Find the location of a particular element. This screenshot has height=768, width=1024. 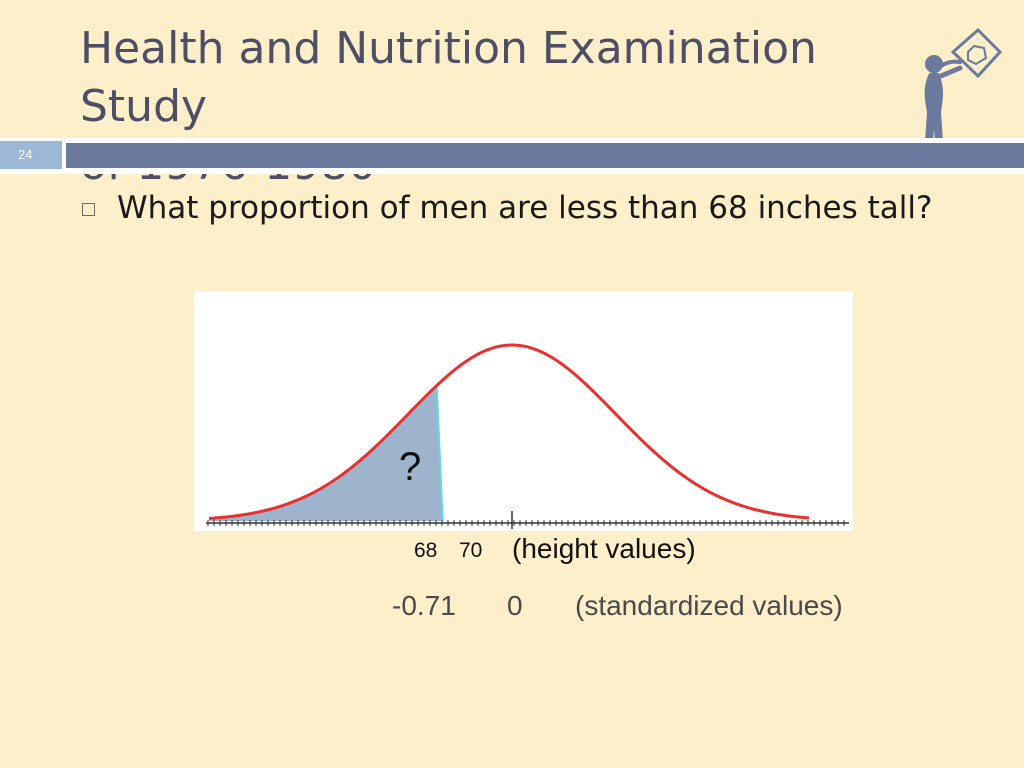

height-axis-caption: (height values) is located at coordinates (604, 548).